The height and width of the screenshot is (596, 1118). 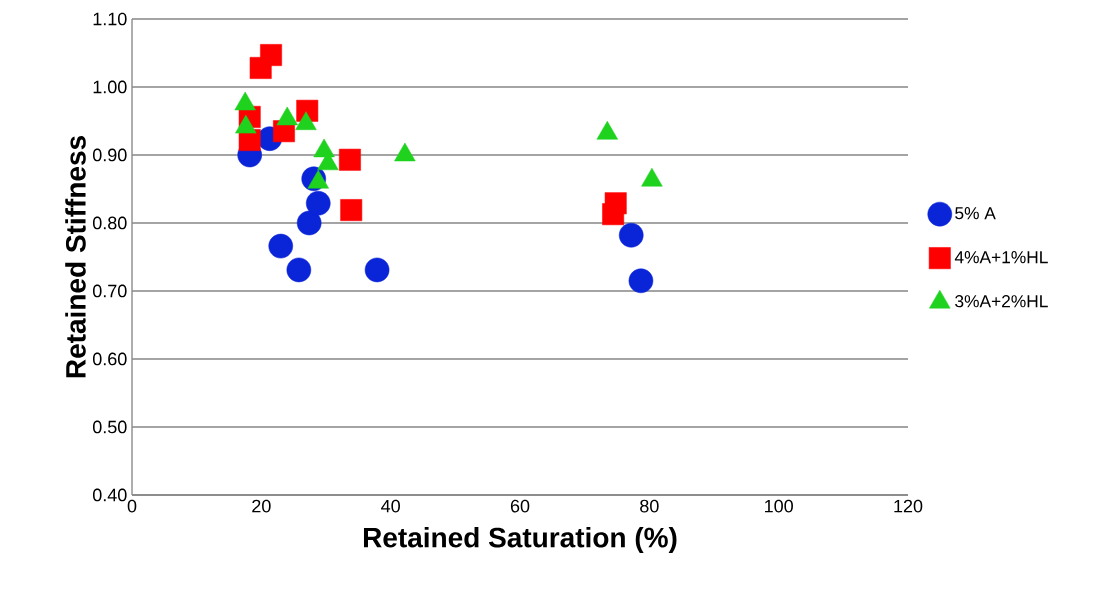 I want to click on y-tick-label: 0.90, so click(x=109, y=155).